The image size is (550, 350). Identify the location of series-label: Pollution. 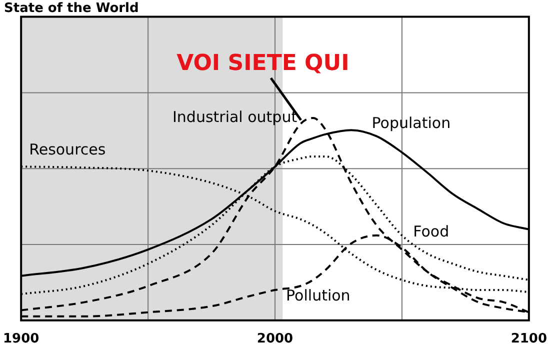
(318, 295).